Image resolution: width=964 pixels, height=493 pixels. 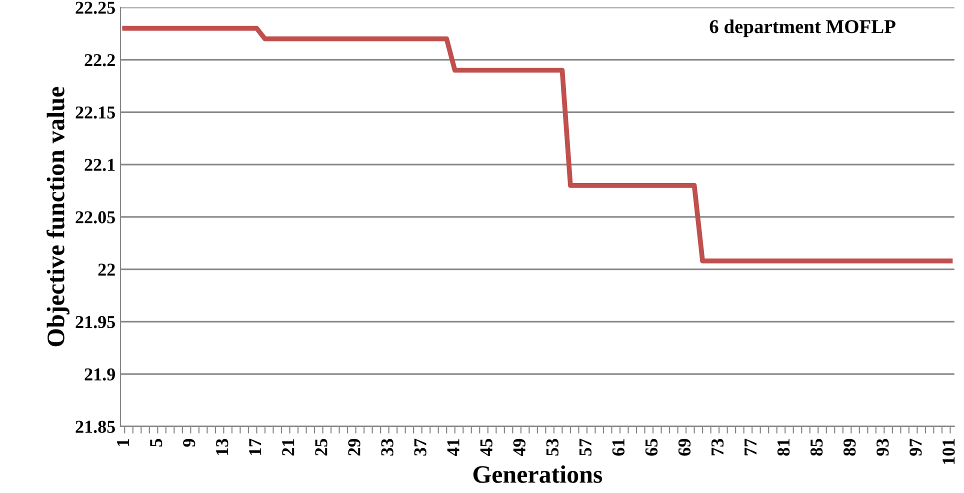 What do you see at coordinates (420, 447) in the screenshot?
I see `x-tick-label: 37` at bounding box center [420, 447].